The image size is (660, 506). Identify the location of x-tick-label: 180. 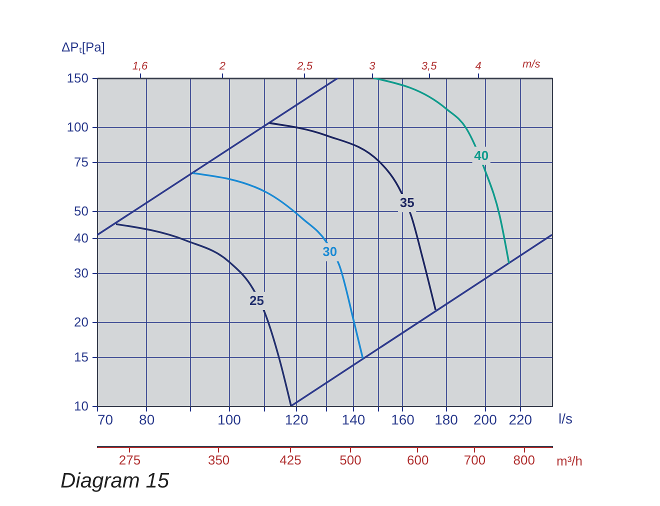
(446, 420).